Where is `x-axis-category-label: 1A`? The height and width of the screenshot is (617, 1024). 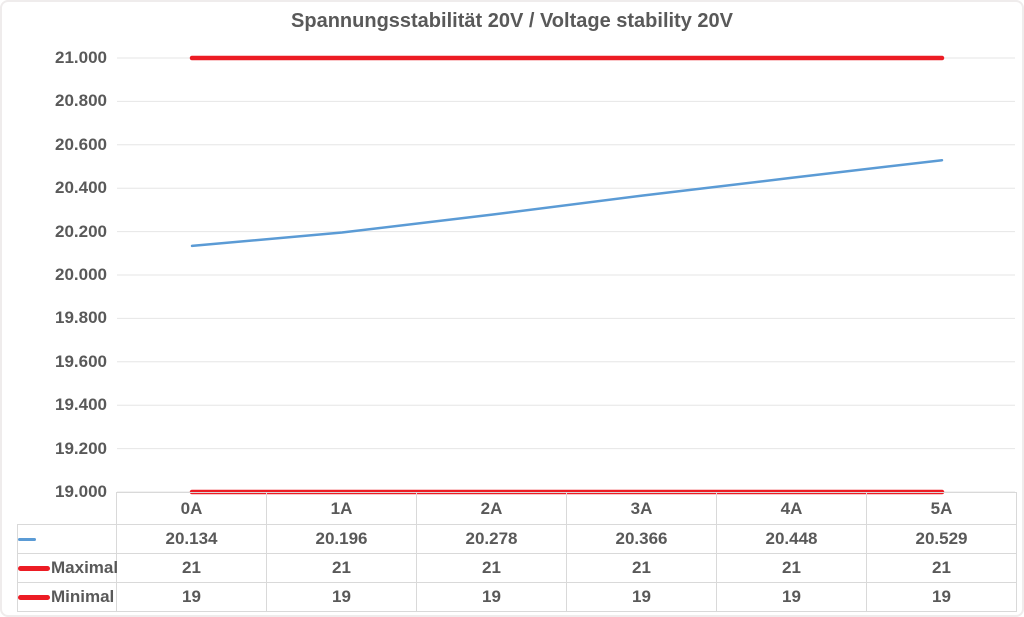
x-axis-category-label: 1A is located at coordinates (342, 508).